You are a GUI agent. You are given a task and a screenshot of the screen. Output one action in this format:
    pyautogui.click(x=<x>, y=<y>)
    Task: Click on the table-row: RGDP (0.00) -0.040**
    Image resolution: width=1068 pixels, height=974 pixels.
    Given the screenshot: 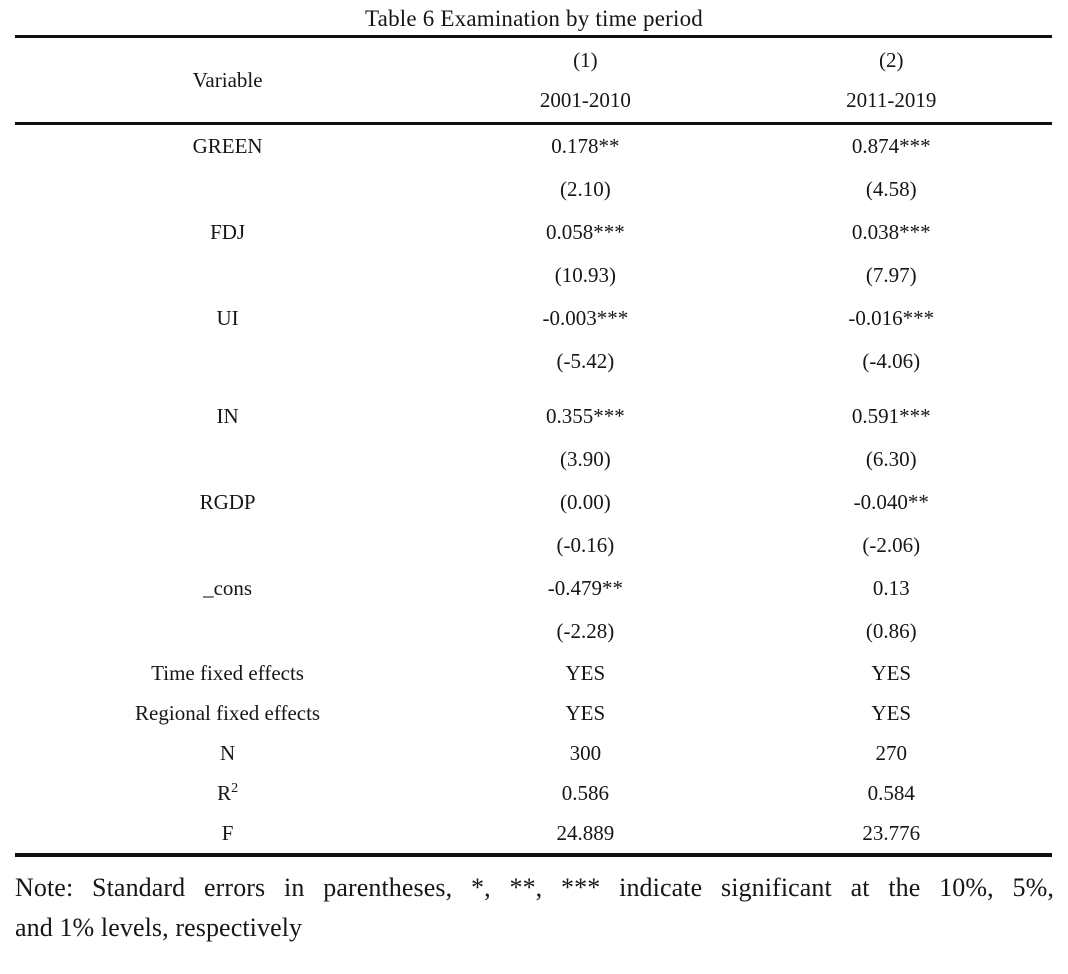 What is the action you would take?
    pyautogui.click(x=533, y=502)
    